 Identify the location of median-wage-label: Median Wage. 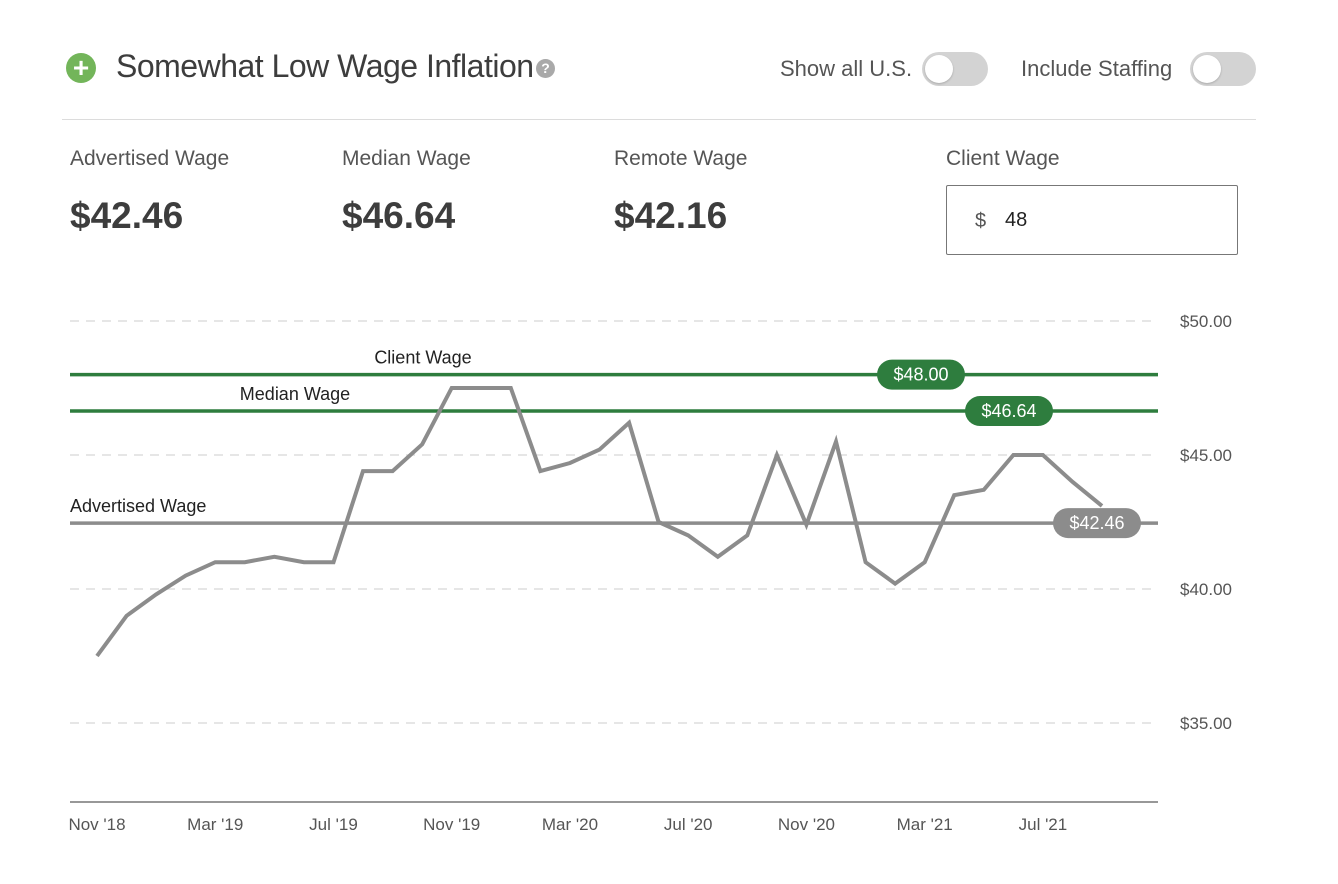
(406, 158).